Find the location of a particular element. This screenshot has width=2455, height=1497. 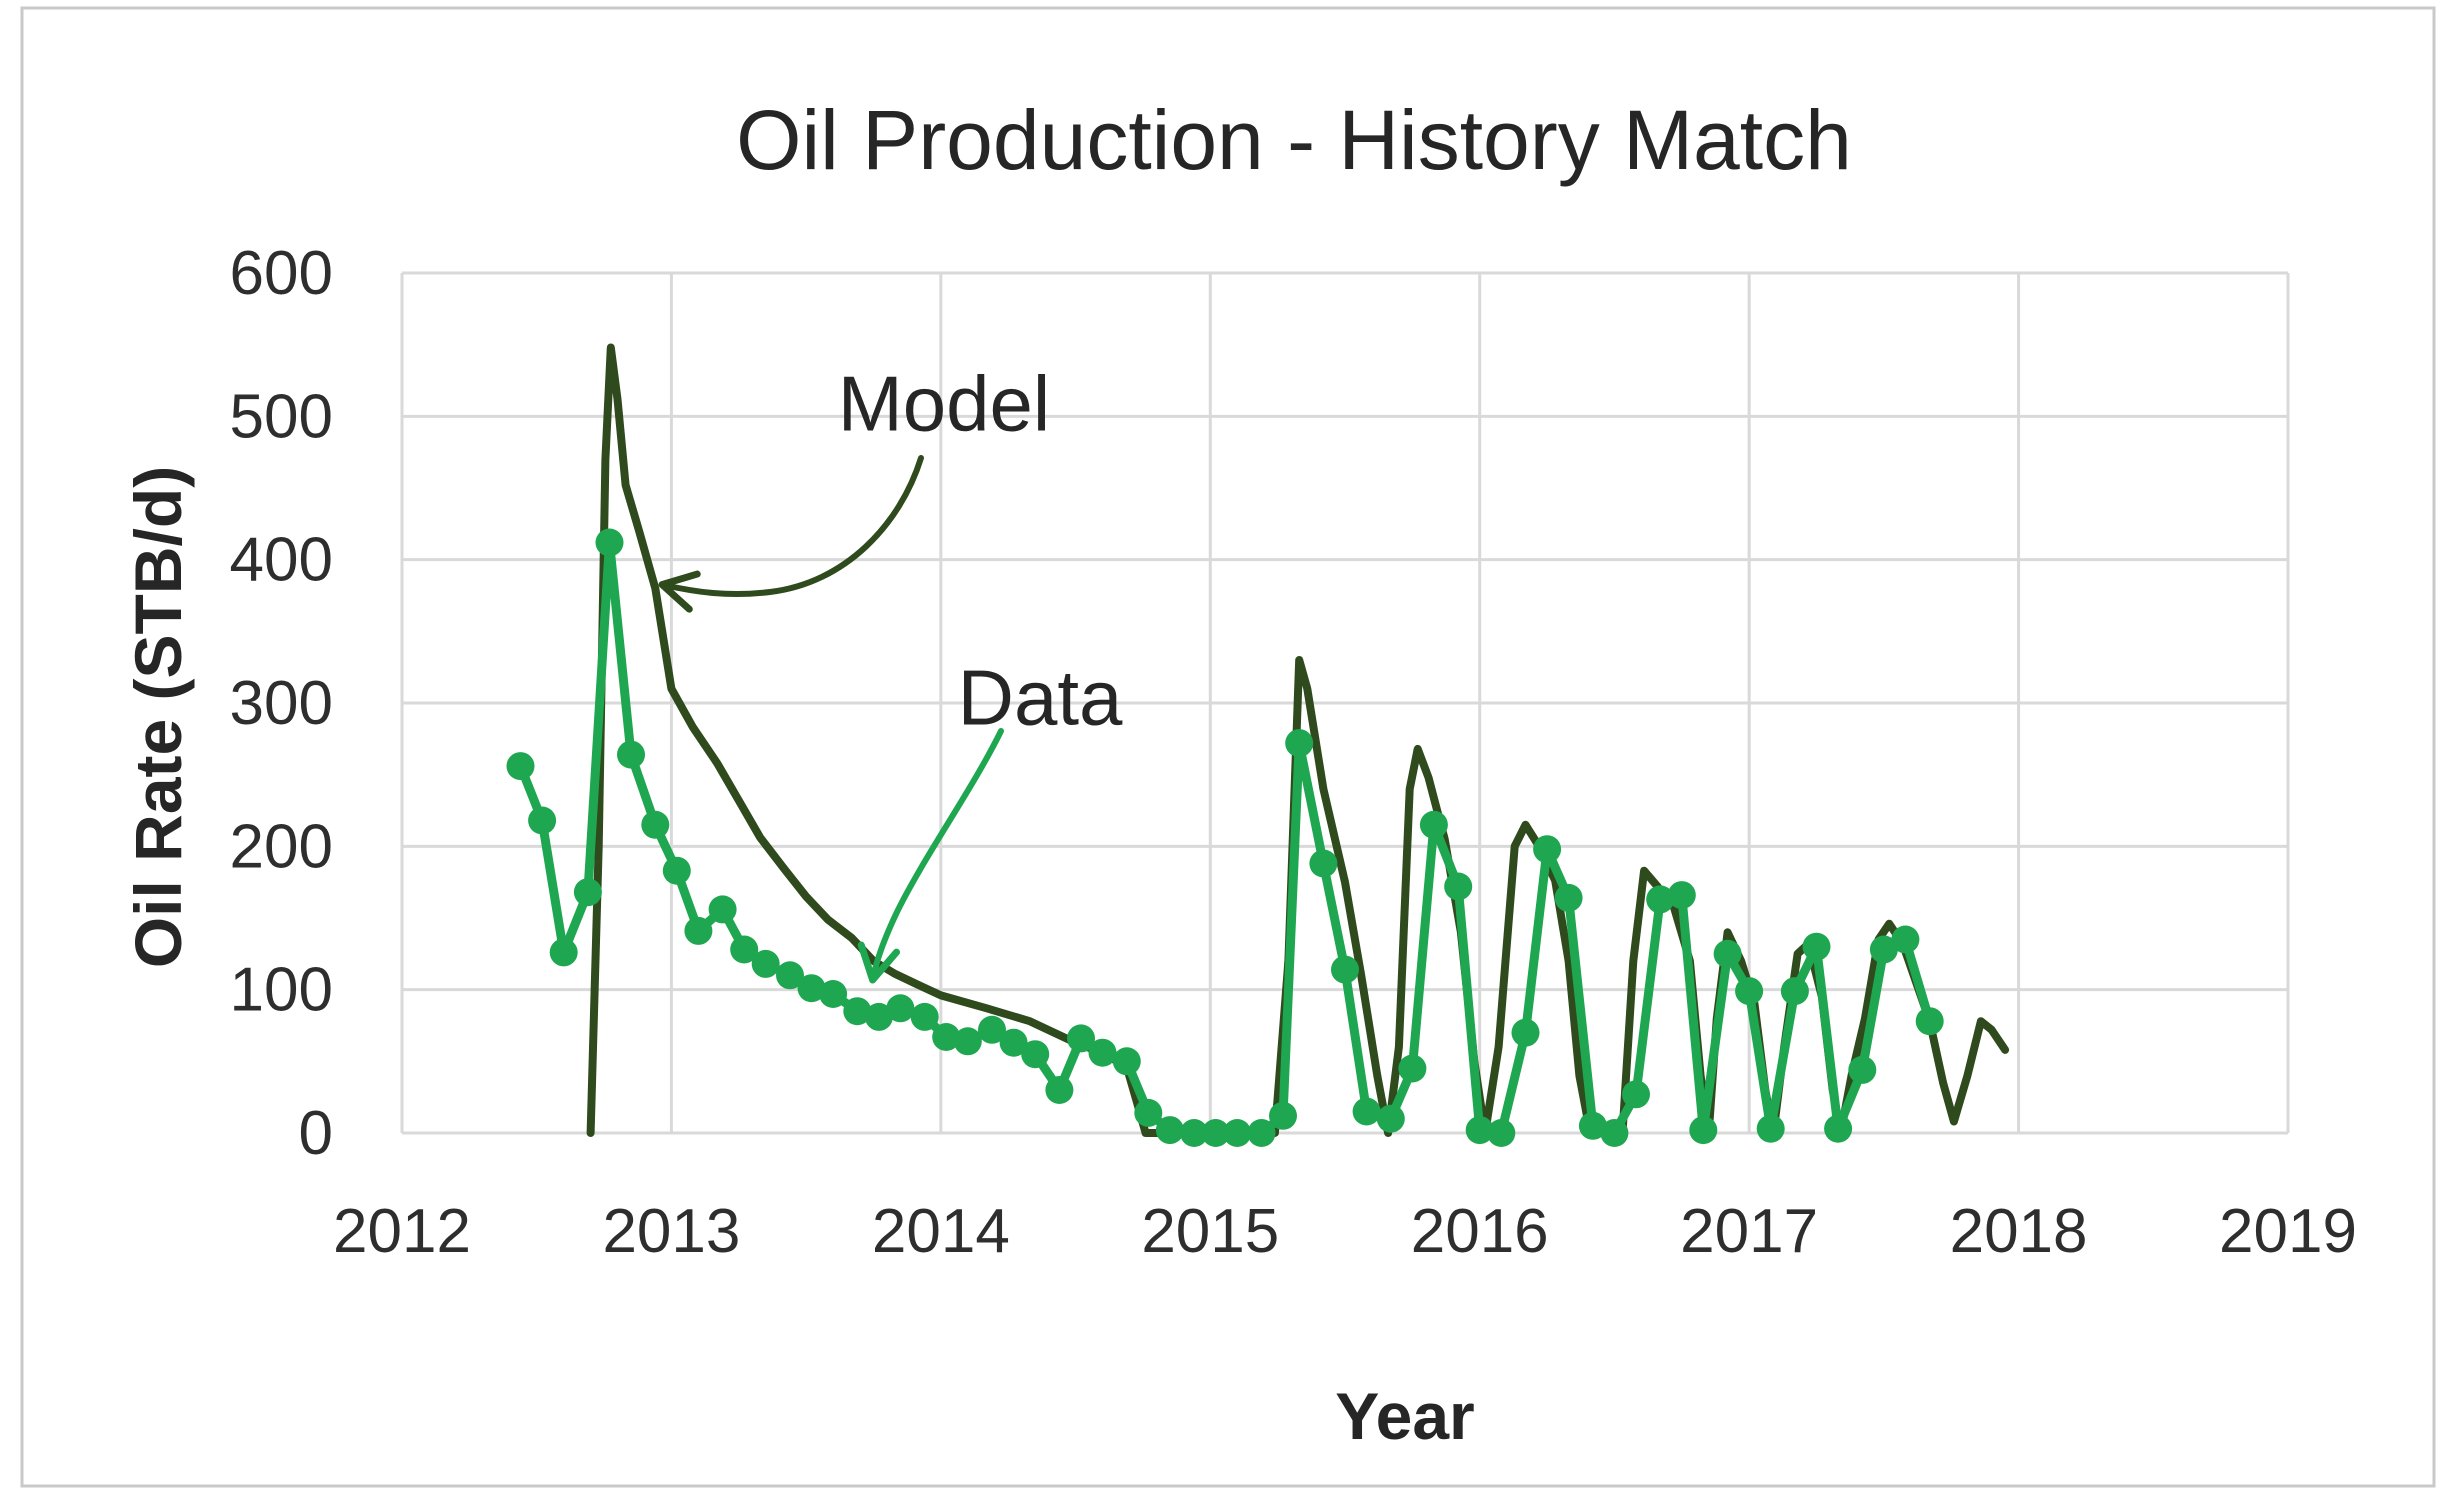

x-tick-label: 2017 is located at coordinates (1749, 1231).